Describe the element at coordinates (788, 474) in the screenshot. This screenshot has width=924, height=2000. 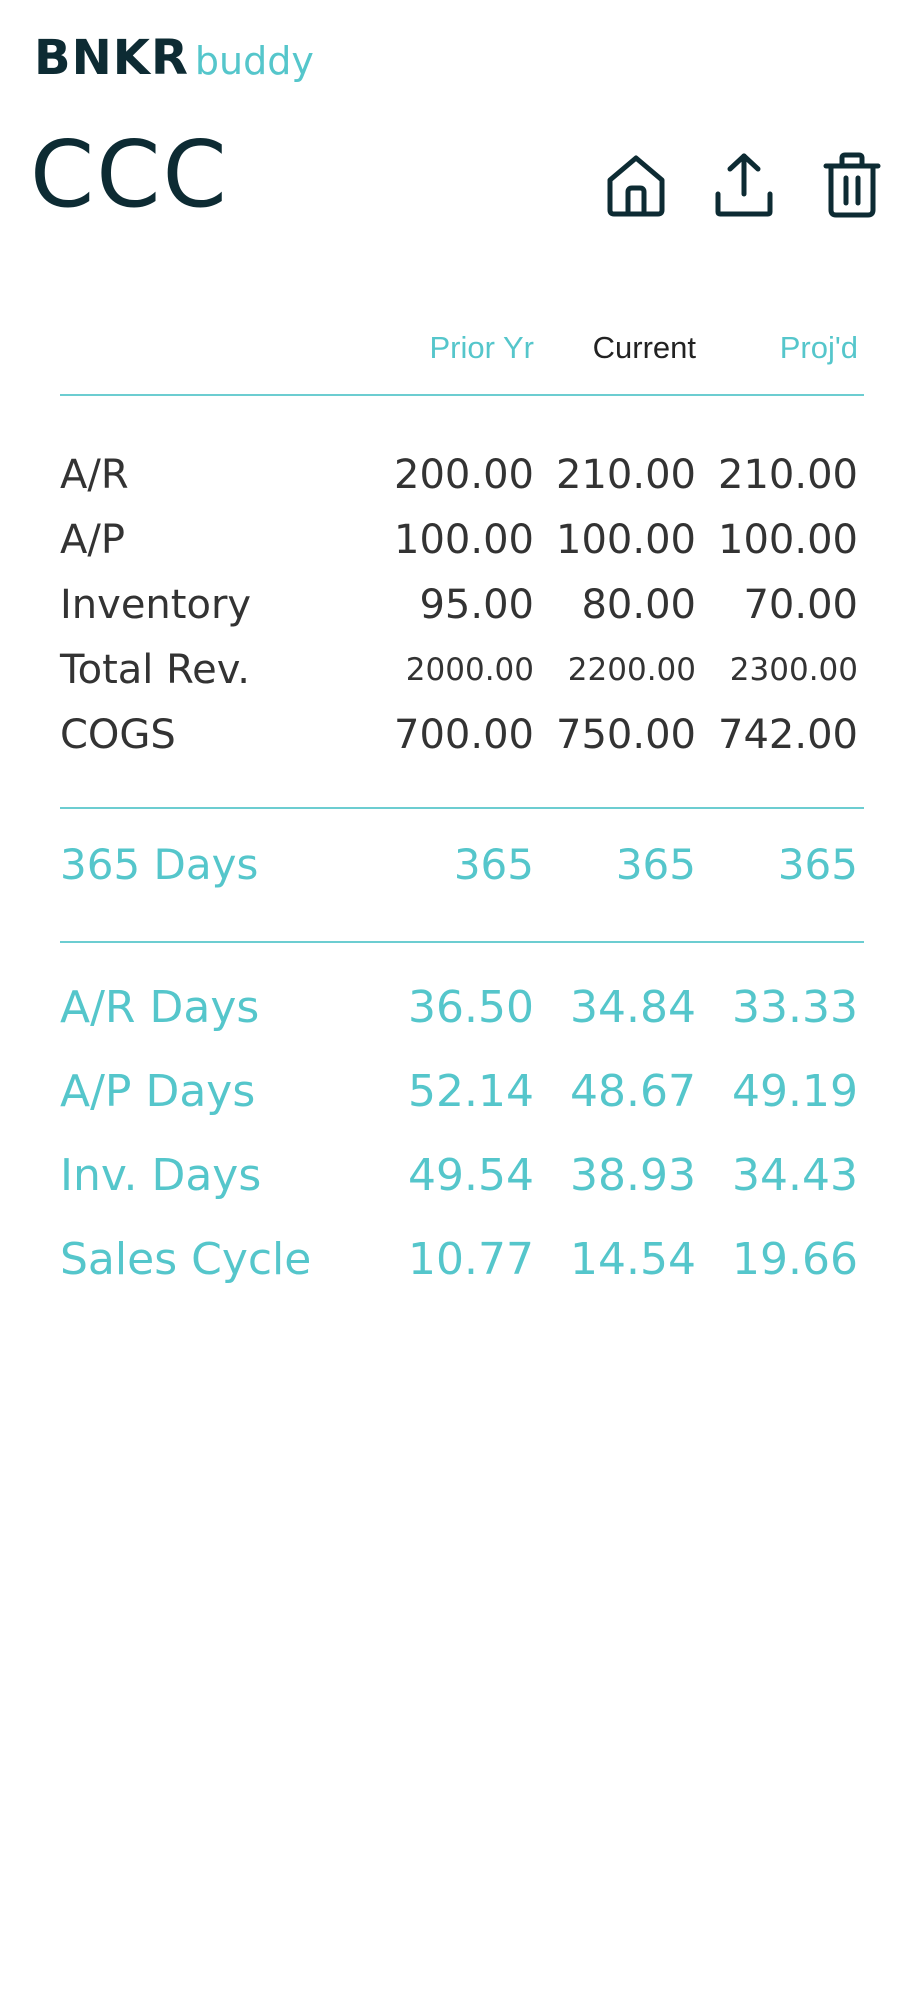
I see `ar-projected-field: 210.00` at that location.